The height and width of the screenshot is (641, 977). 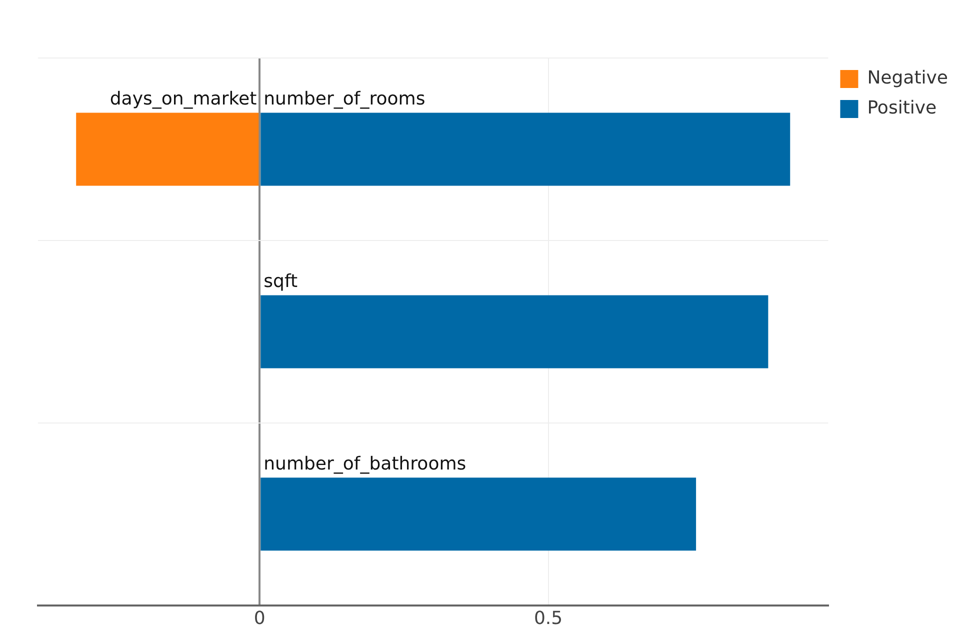 What do you see at coordinates (902, 108) in the screenshot?
I see `legend-label: Positive` at bounding box center [902, 108].